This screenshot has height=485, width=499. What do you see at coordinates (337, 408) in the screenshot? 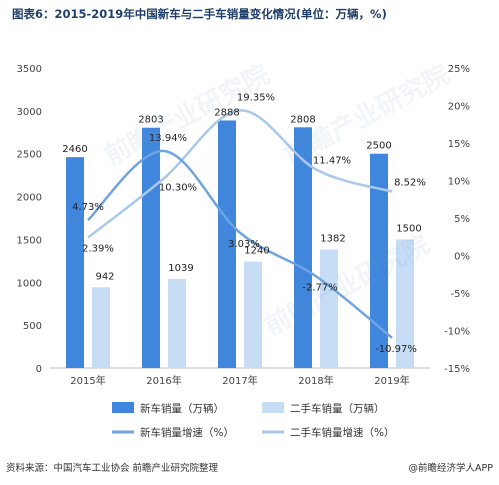
I see `legend-used-car-sales-label: 二手车销量（万辆）` at bounding box center [337, 408].